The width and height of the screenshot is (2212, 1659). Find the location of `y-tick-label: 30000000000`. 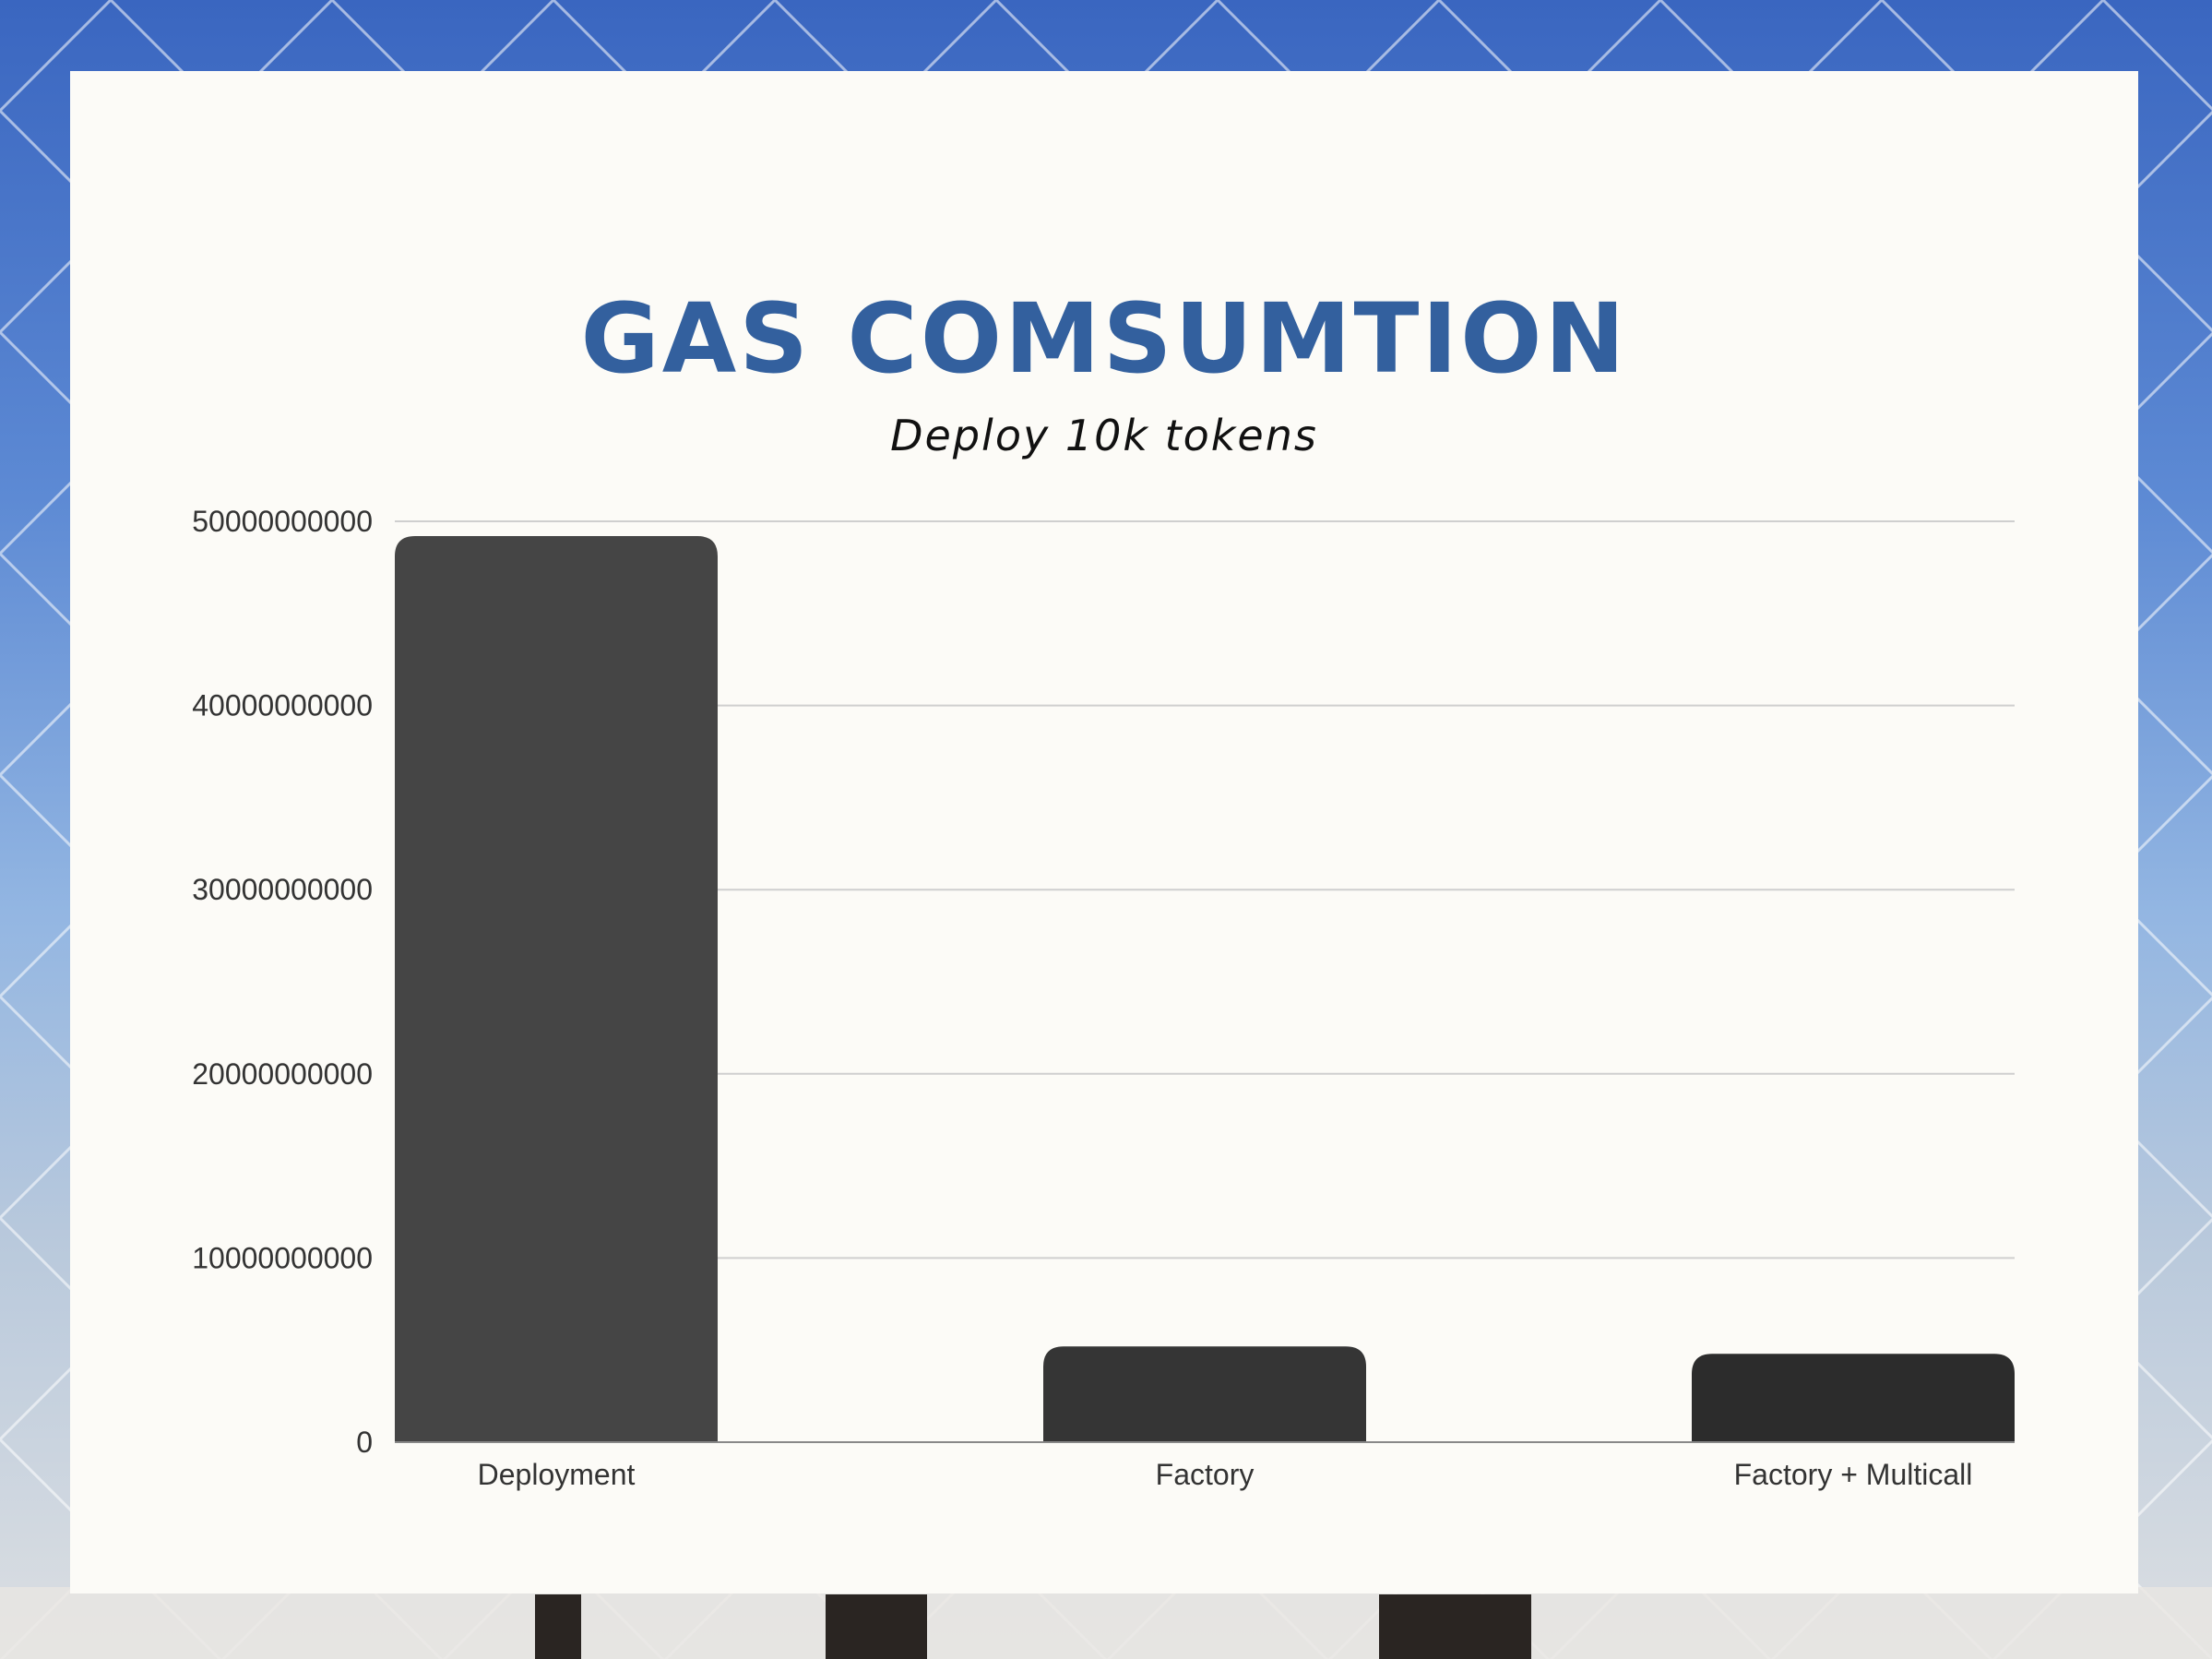

y-tick-label: 30000000000 is located at coordinates (282, 889).